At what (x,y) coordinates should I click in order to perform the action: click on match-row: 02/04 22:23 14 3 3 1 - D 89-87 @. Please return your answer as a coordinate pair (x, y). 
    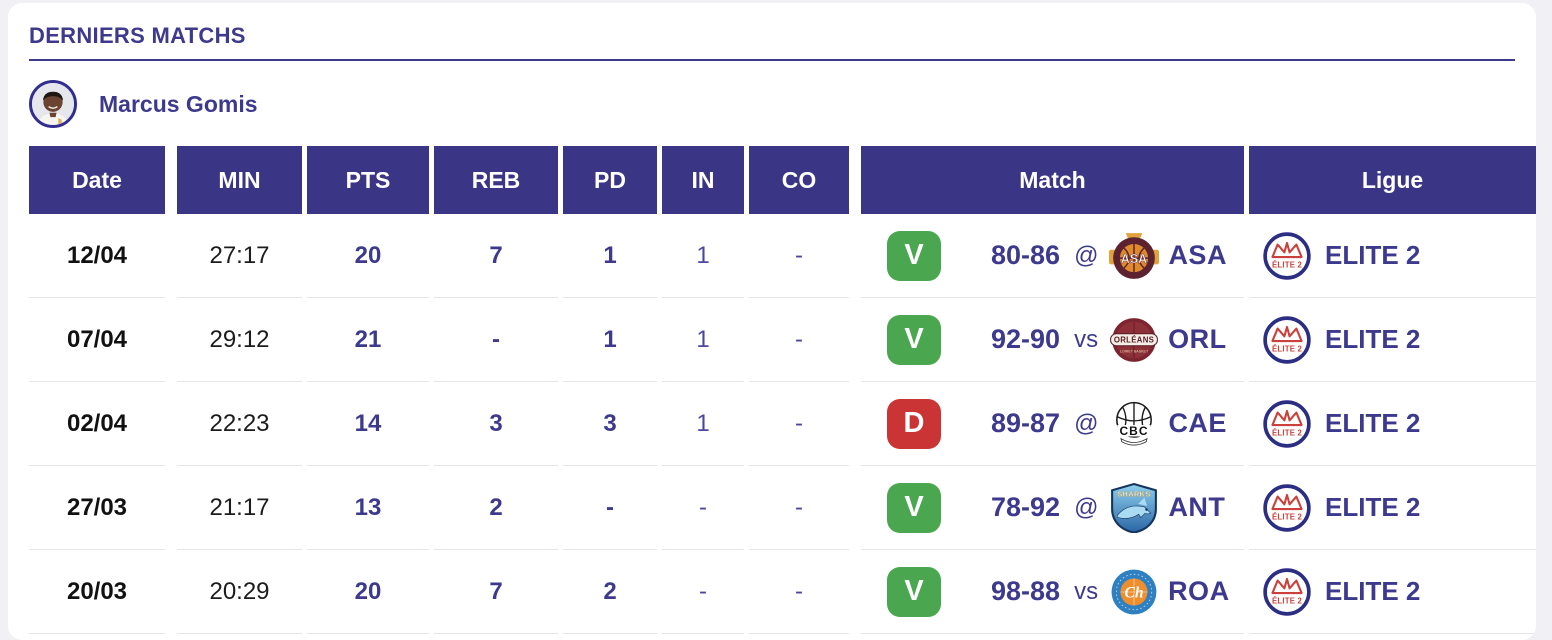
    Looking at the image, I should click on (782, 424).